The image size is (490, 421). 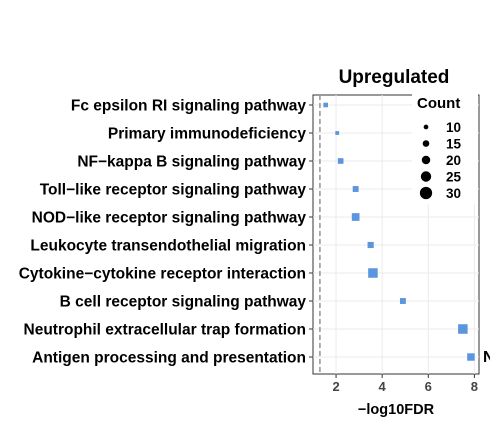 I want to click on x-tick-label: 6, so click(x=428, y=386).